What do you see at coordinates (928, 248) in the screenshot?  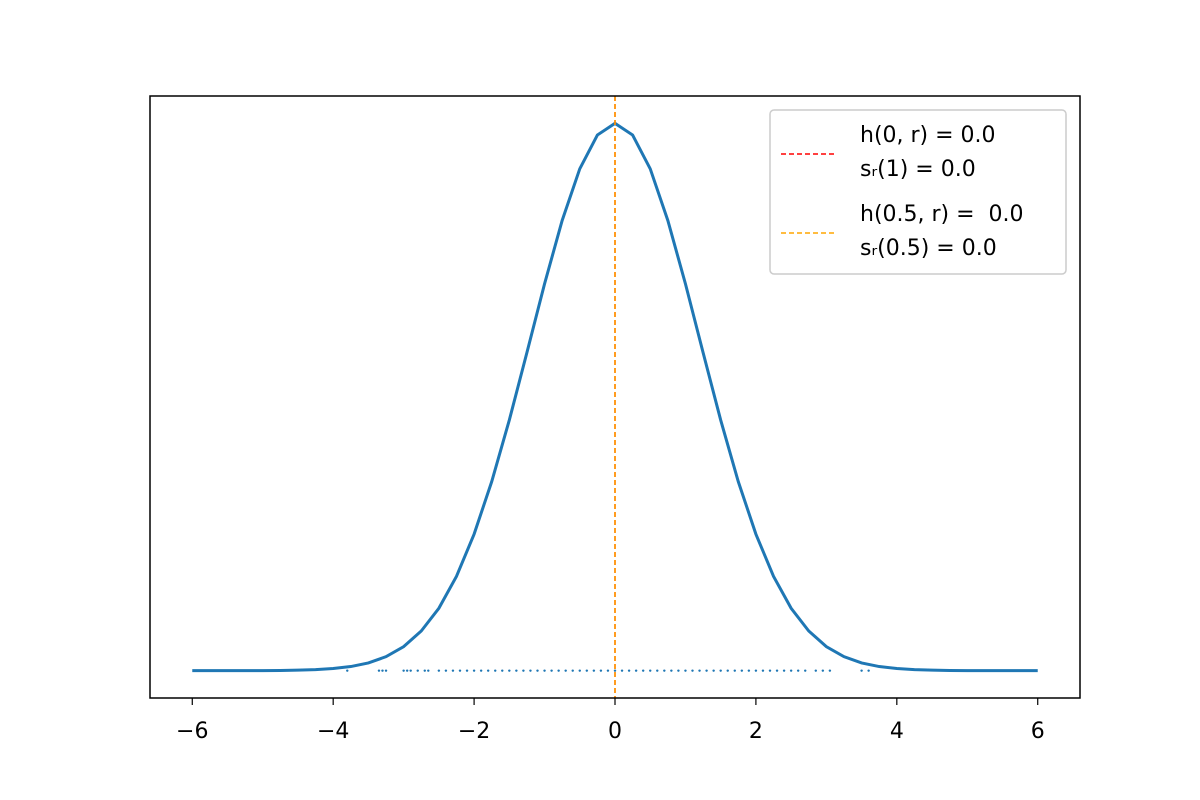 I see `legend-label: sᵣ(0.5) = 0.0` at bounding box center [928, 248].